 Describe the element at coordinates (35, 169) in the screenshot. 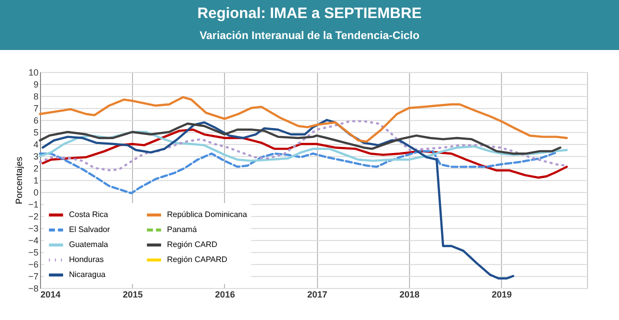

I see `y-tick-label: 2` at that location.